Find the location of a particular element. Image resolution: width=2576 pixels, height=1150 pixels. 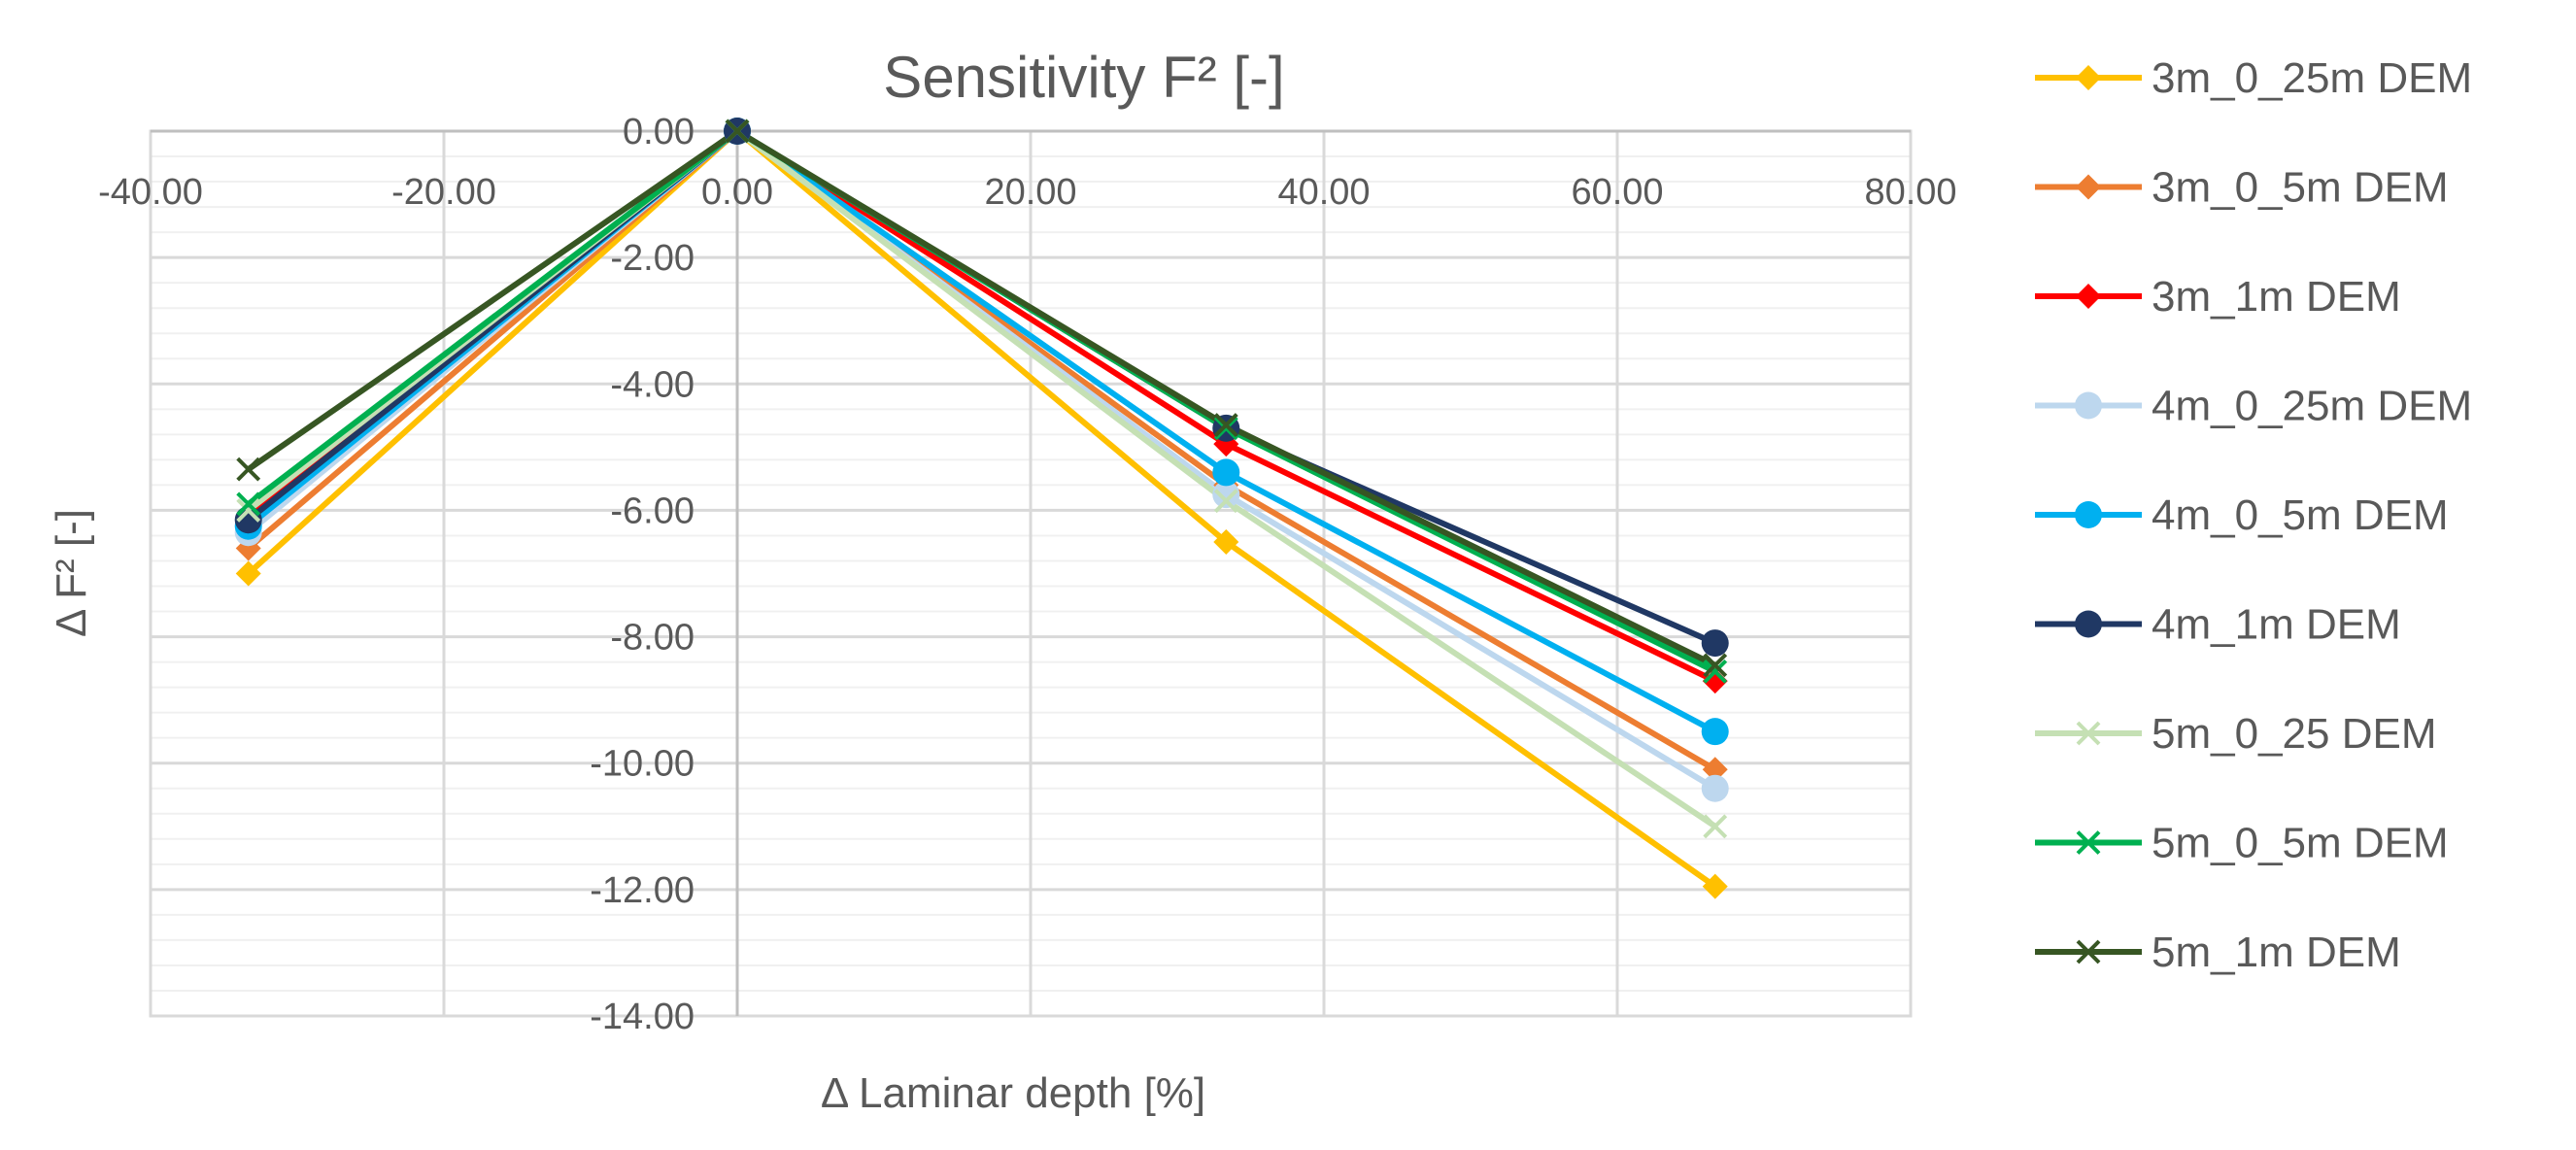

x-axis-title: Δ Laminar depth [%] is located at coordinates (1013, 1093).